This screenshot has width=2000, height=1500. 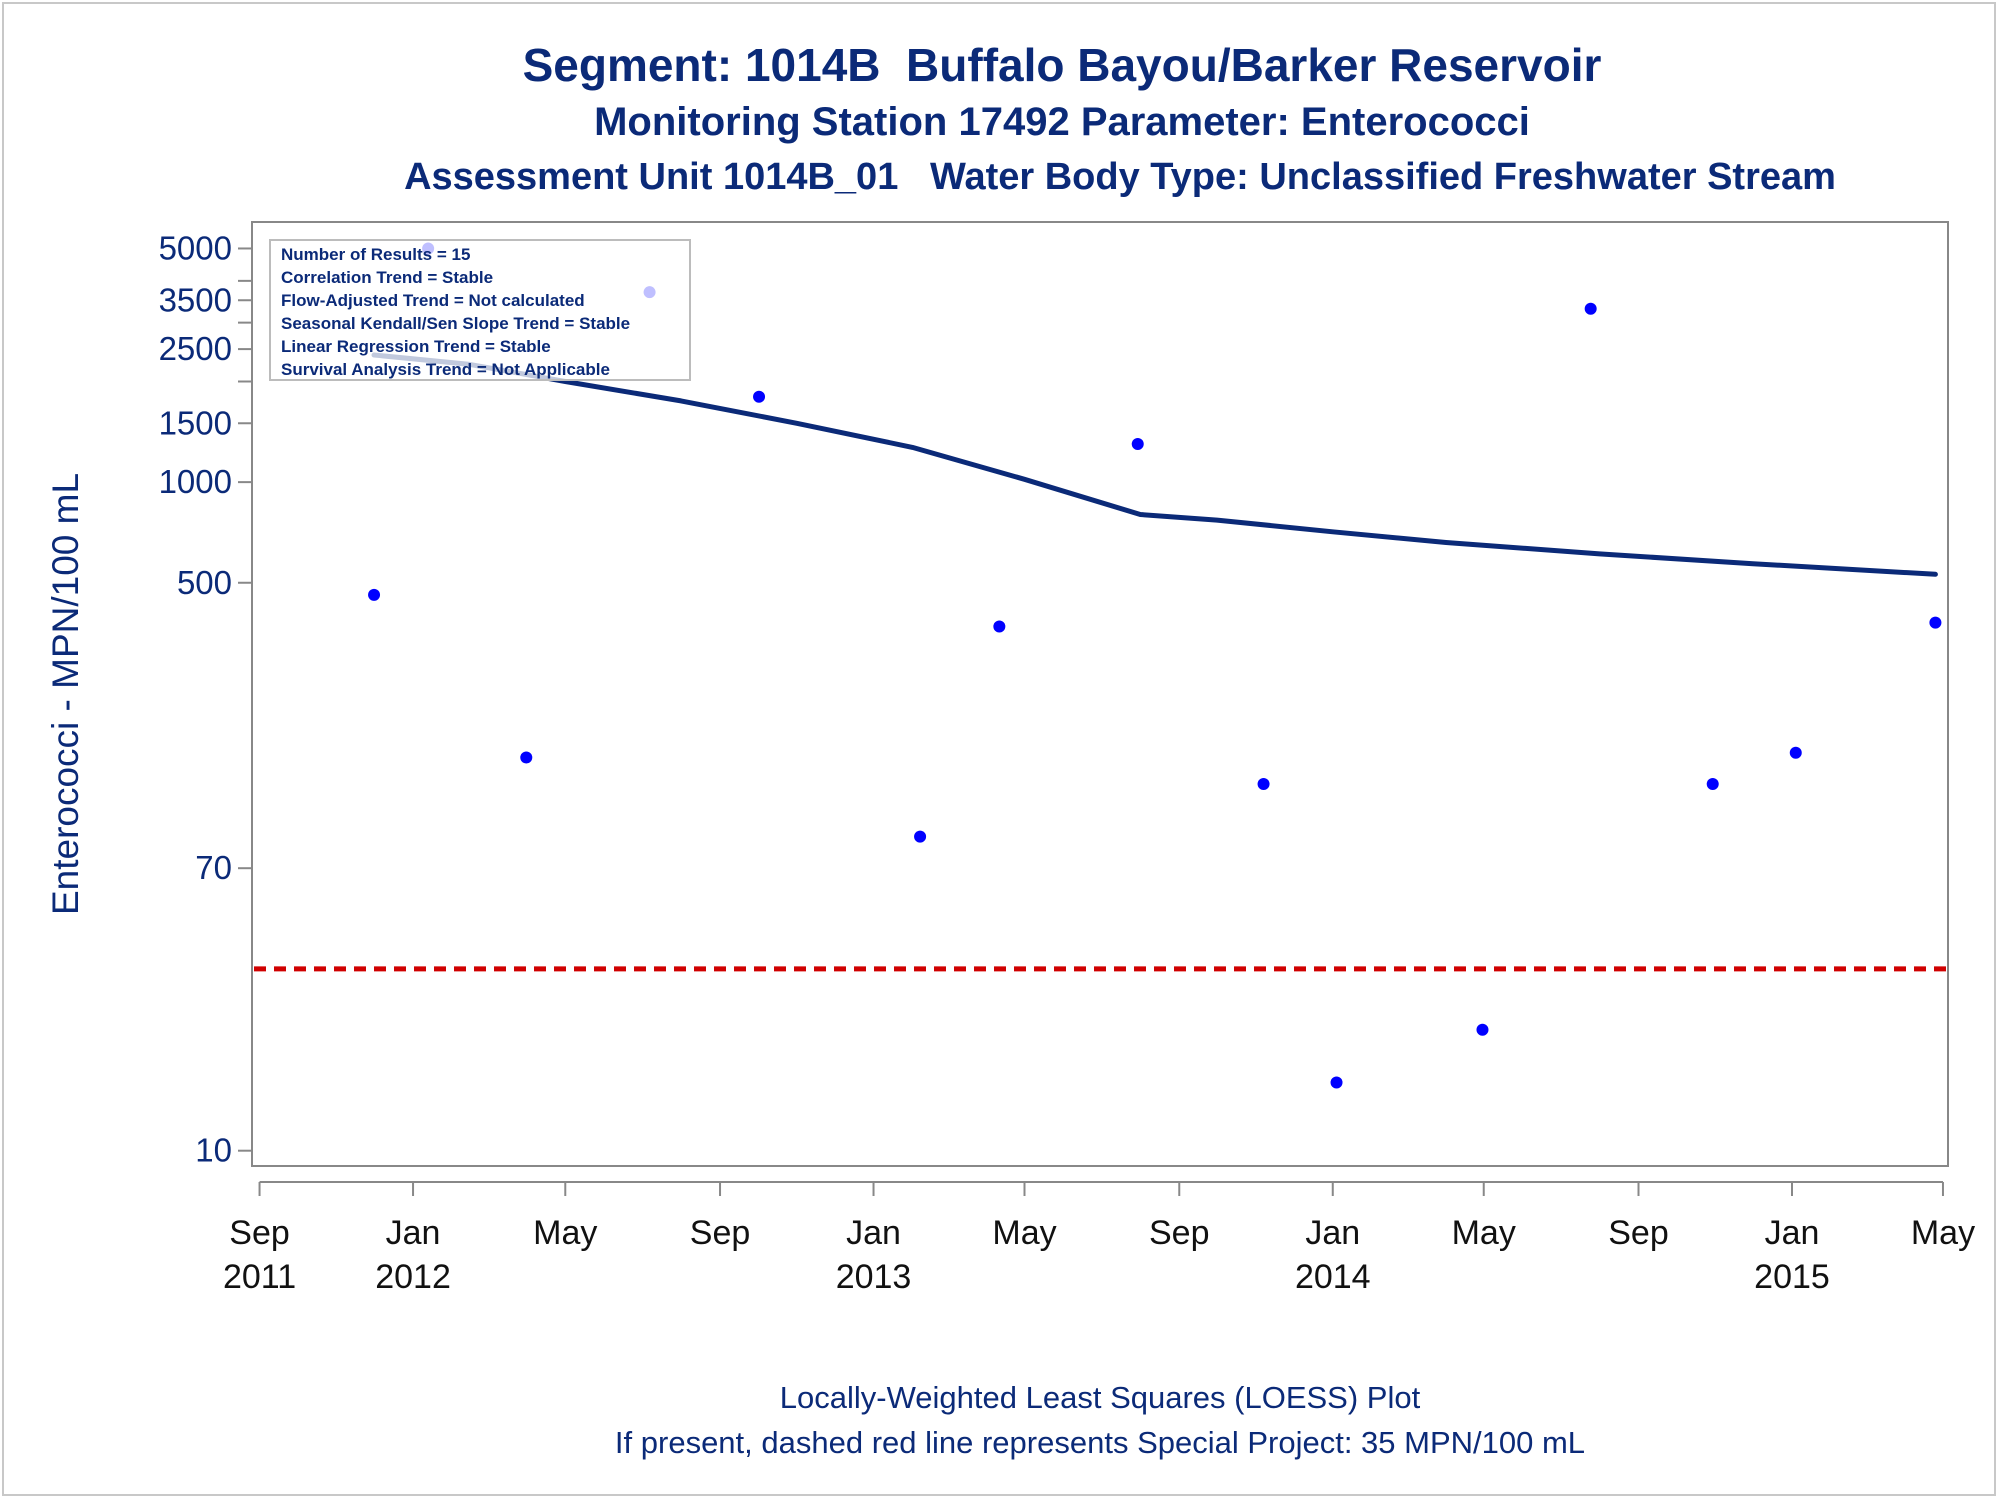 I want to click on x-tick-label-year: 2012, so click(x=413, y=1277).